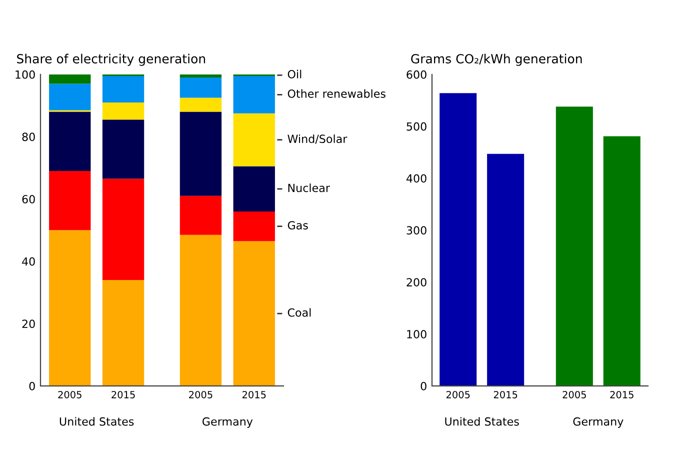 The image size is (675, 465). I want to click on y-tick-label: 20, so click(28, 324).